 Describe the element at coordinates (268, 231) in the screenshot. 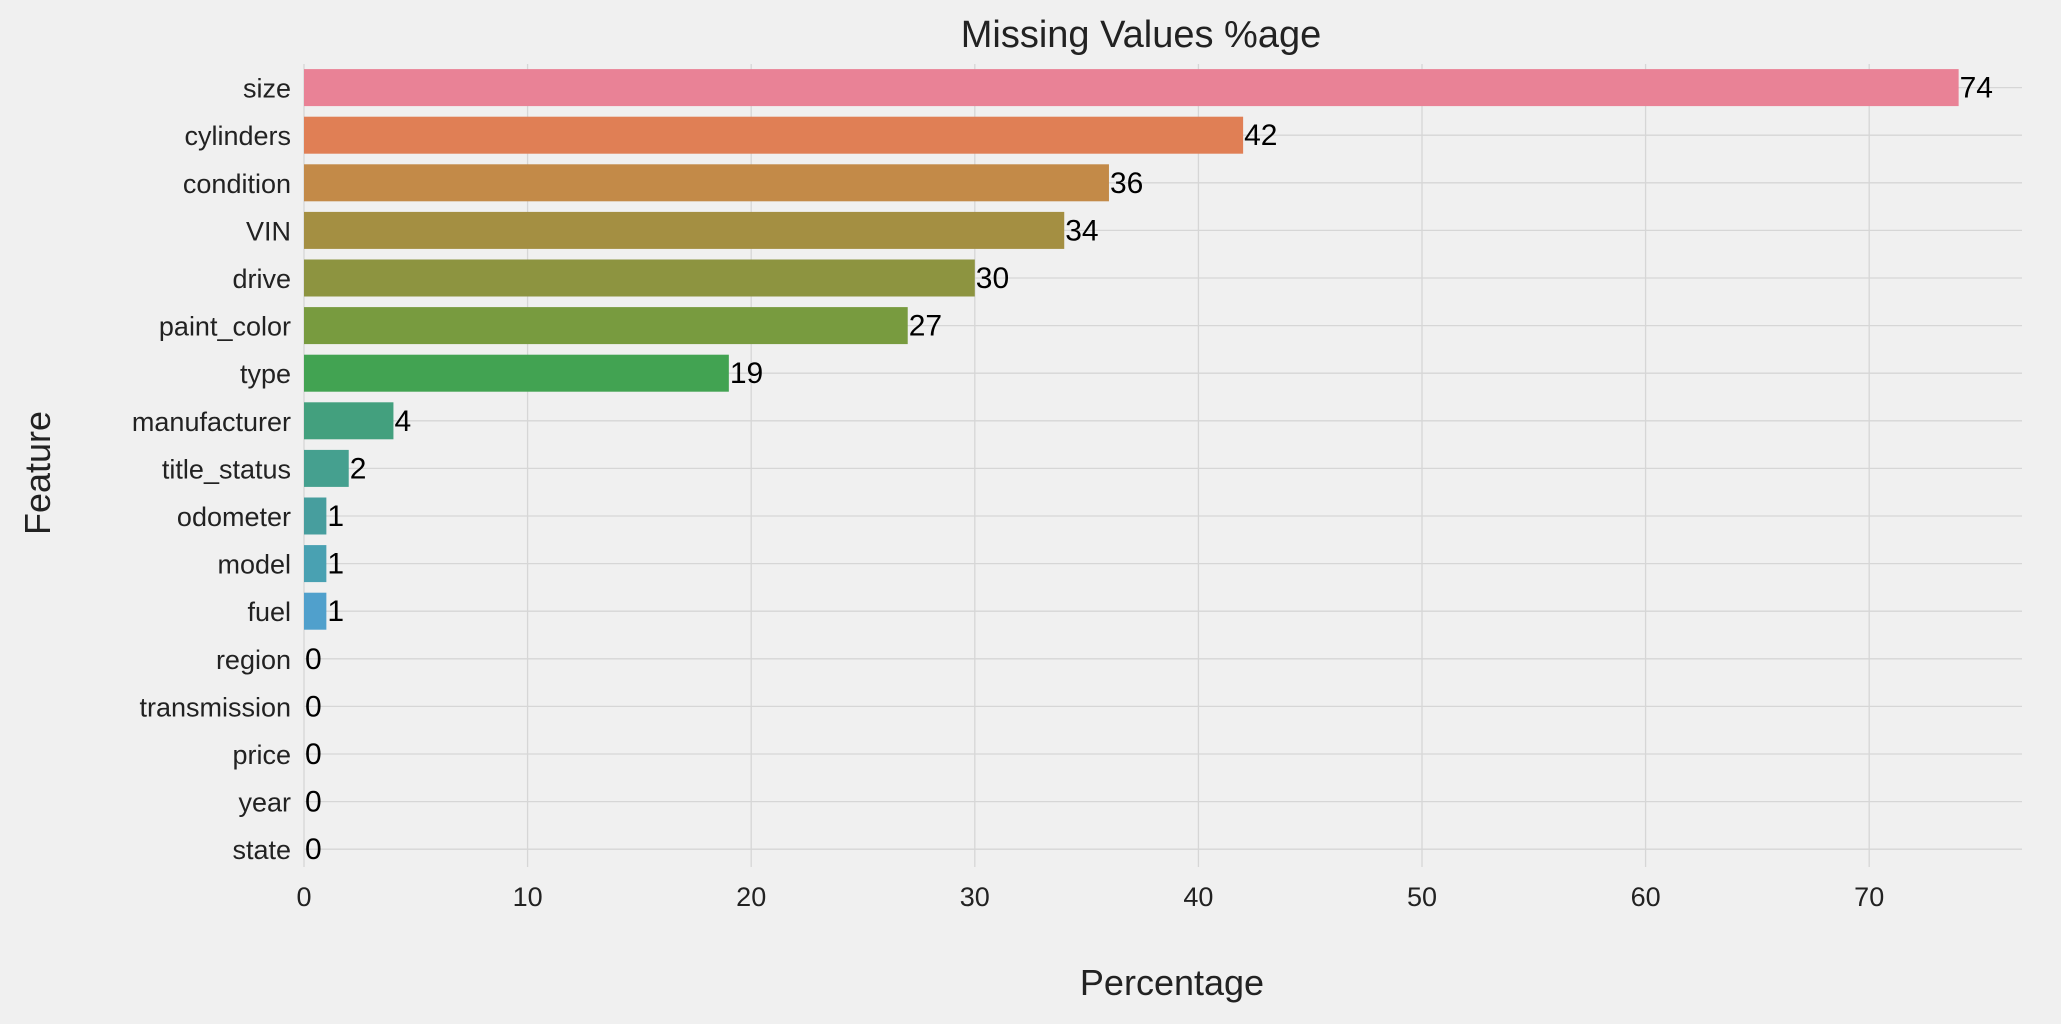

I see `y-tick-label: VIN` at that location.